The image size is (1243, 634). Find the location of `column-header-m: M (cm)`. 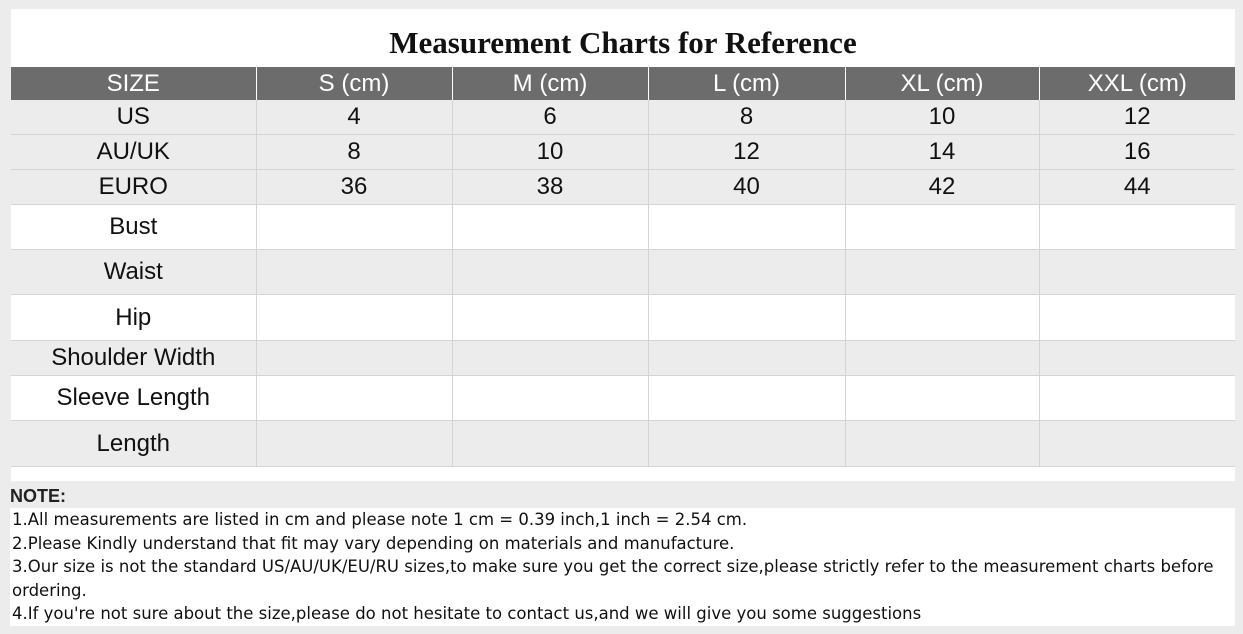

column-header-m: M (cm) is located at coordinates (550, 83).